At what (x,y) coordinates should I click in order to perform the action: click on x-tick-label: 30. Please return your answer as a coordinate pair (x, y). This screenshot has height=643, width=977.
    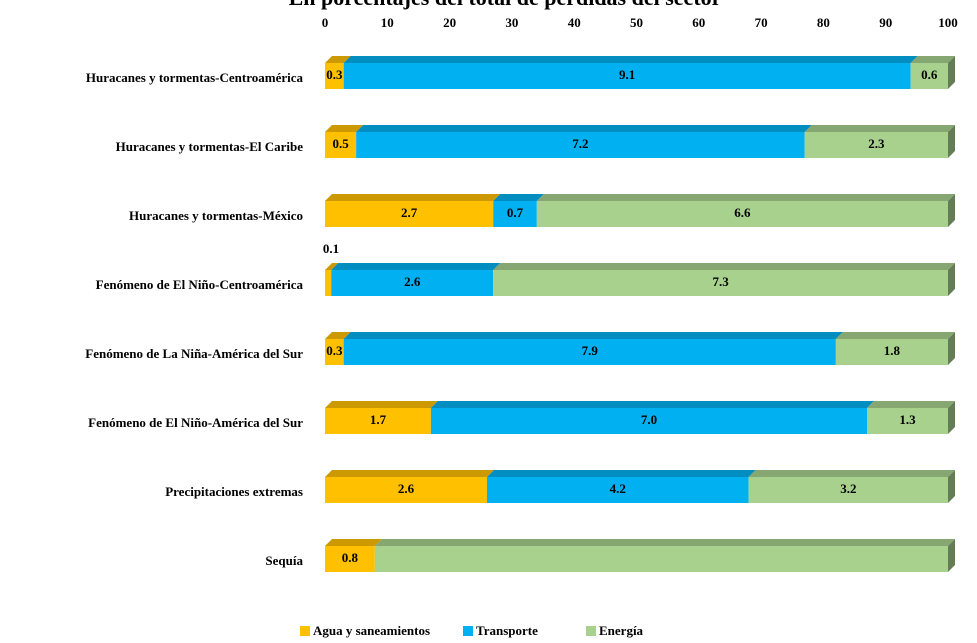
    Looking at the image, I should click on (511, 22).